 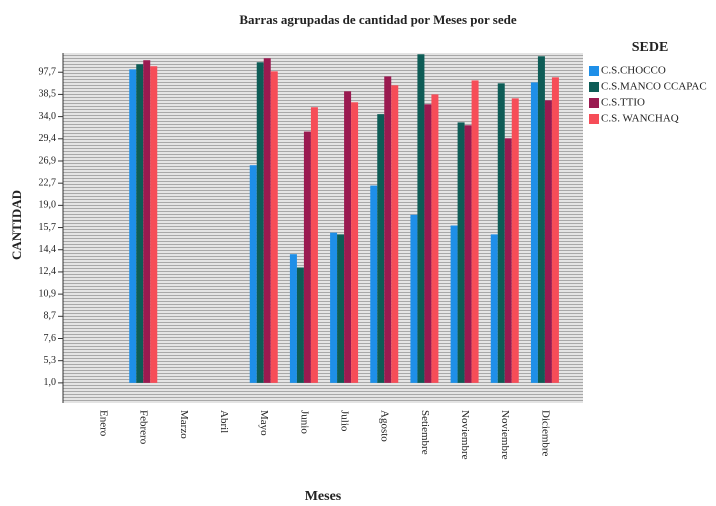 I want to click on legend-label: C.S.CHOCCO, so click(x=633, y=71).